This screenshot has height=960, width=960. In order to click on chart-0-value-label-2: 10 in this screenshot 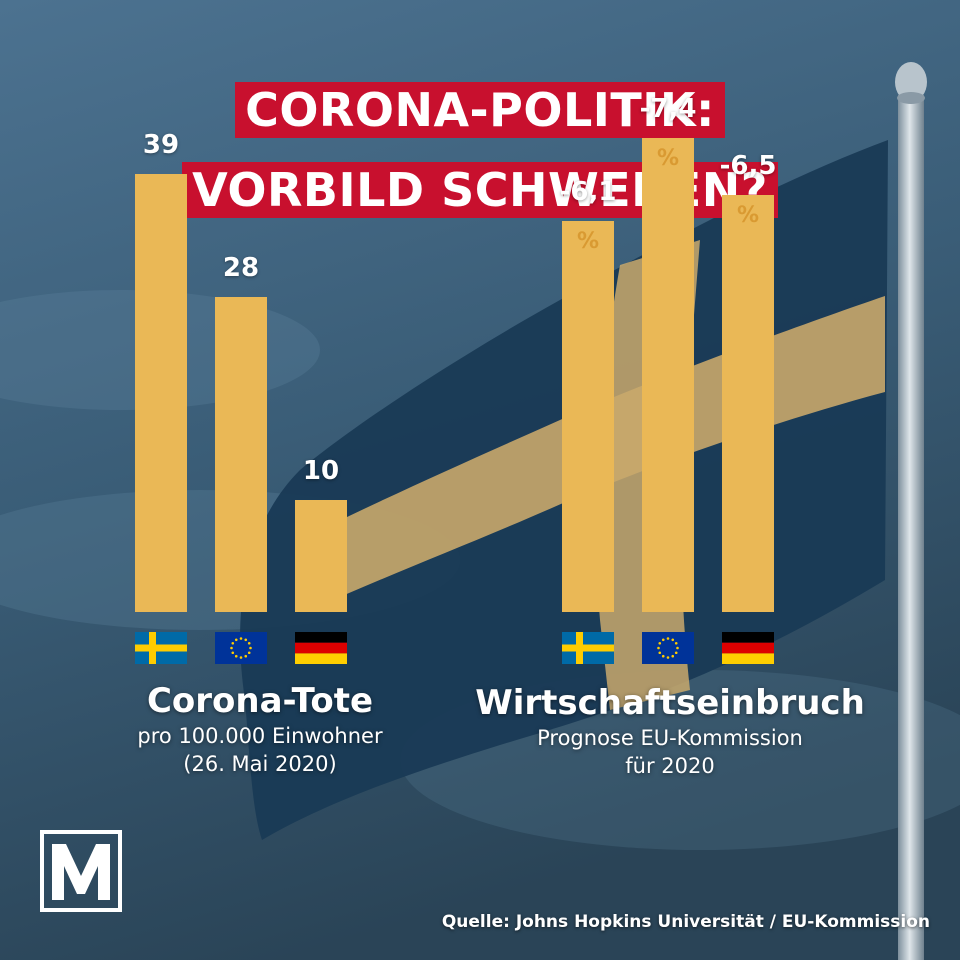, I will do `click(321, 470)`.